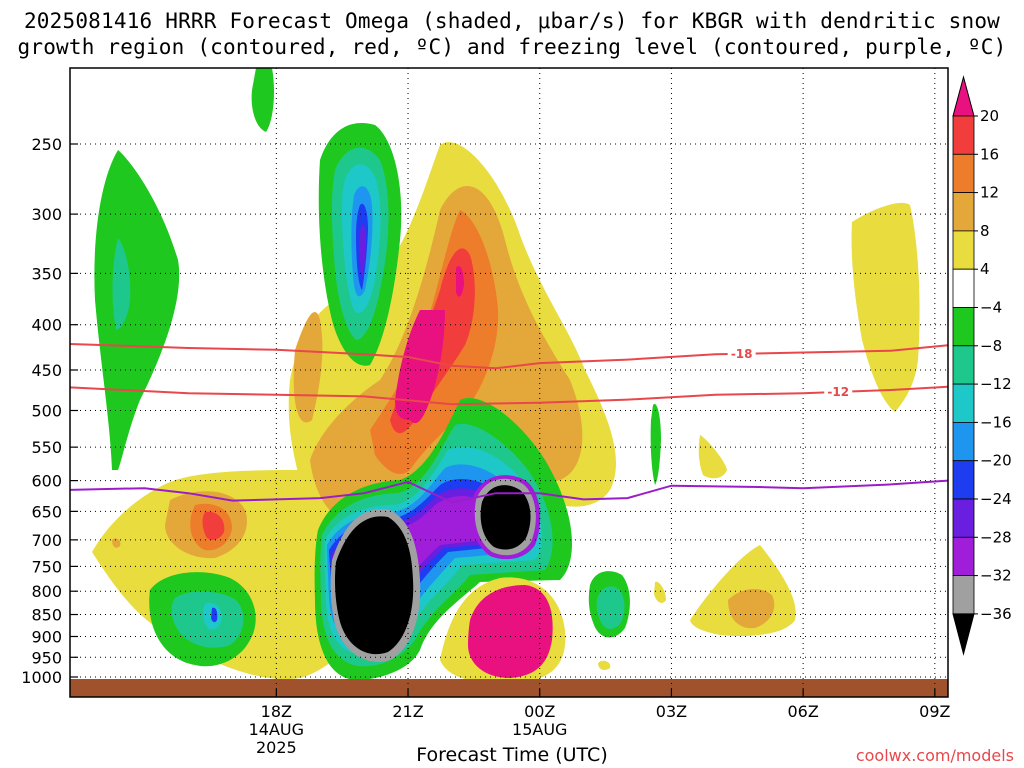  What do you see at coordinates (712, 457) in the screenshot?
I see `omega-region-positive-4-small-right` at bounding box center [712, 457].